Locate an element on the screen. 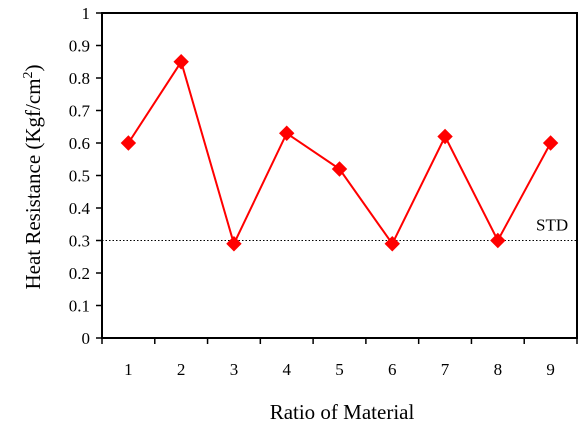 The image size is (583, 429). y-axis-title-close: ) is located at coordinates (33, 67).